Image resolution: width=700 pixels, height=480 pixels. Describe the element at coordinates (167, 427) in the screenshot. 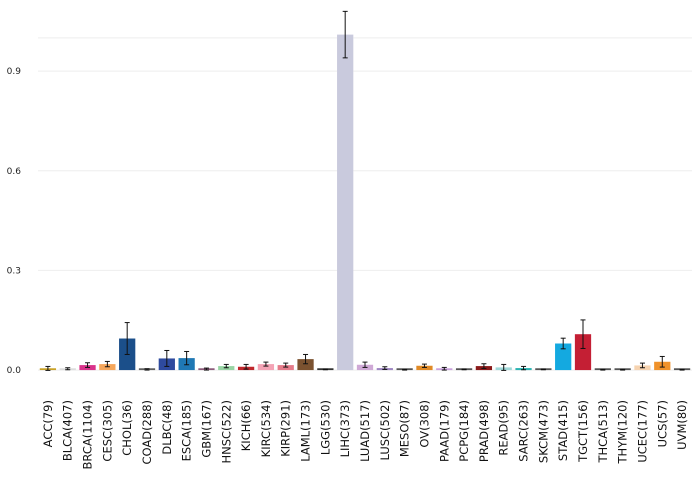

I see `x-tick-label: DLBC(48)` at that location.